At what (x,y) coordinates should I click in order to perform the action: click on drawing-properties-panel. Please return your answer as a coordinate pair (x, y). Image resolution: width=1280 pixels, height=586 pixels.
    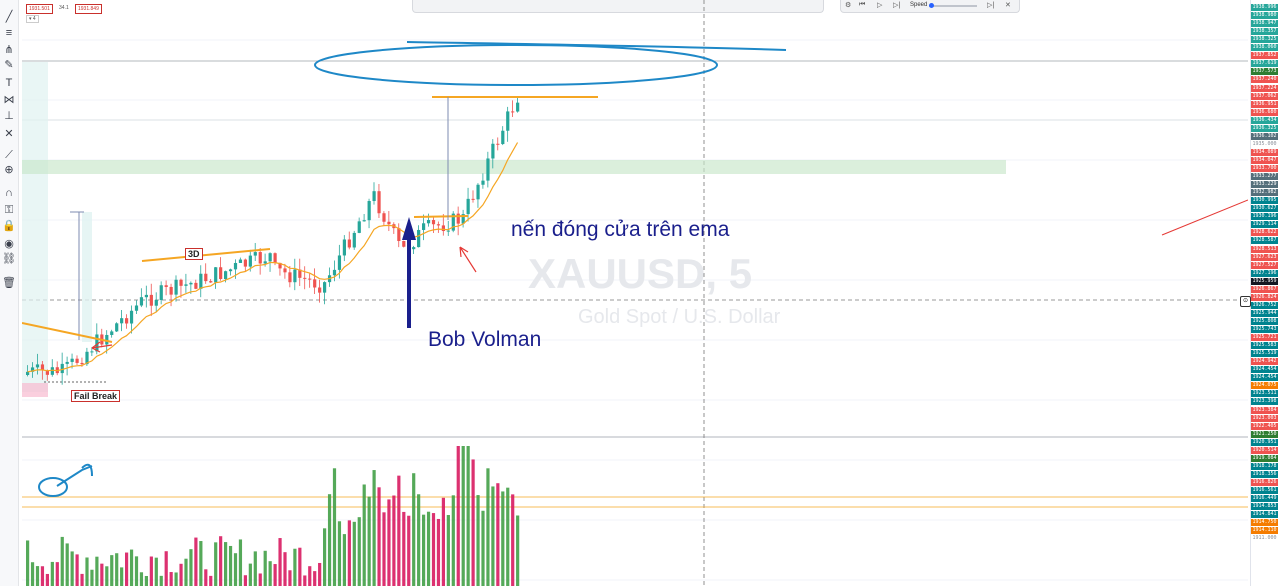
    Looking at the image, I should click on (618, 6).